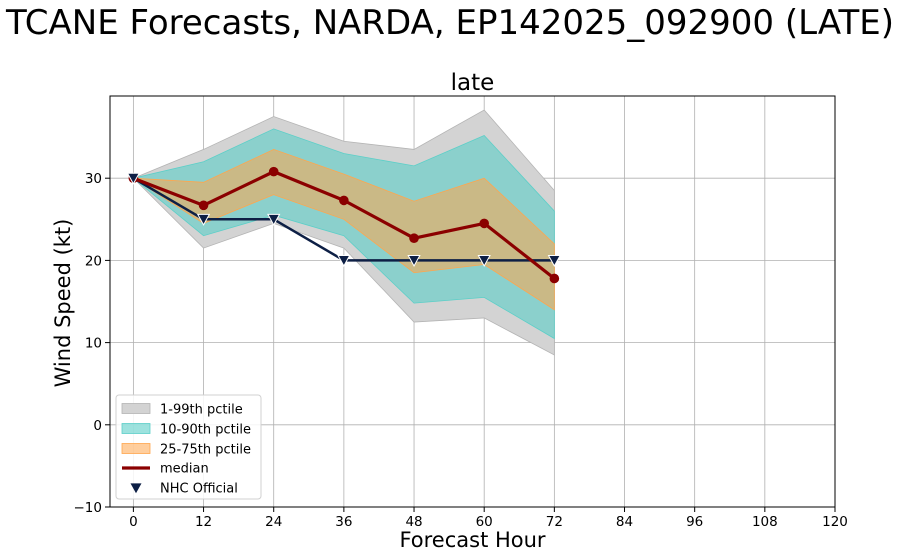  I want to click on axes-title: late, so click(473, 83).